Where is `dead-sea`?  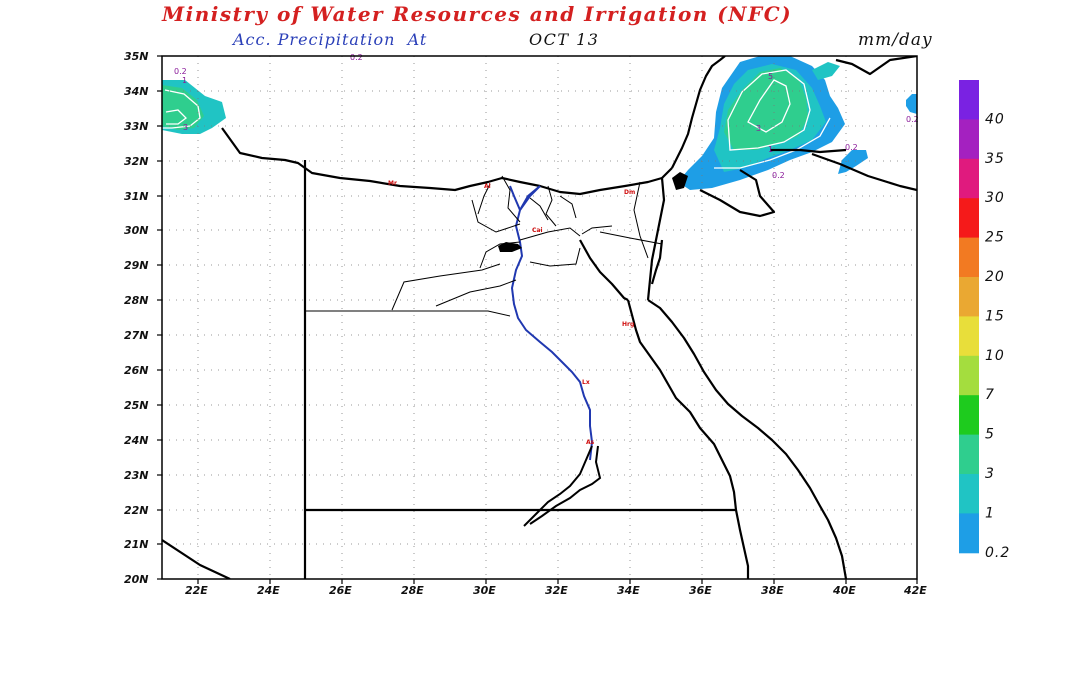 dead-sea is located at coordinates (680, 181).